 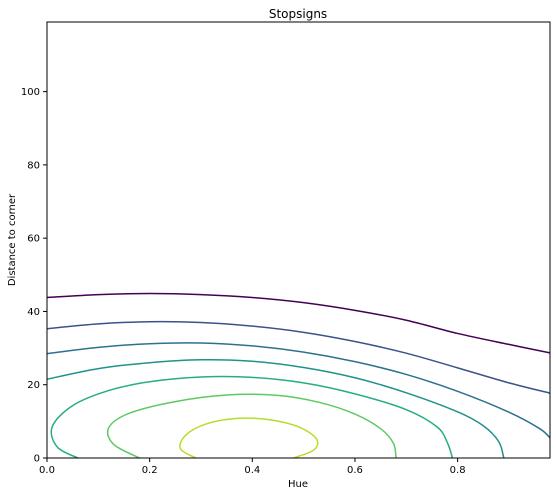 What do you see at coordinates (150, 470) in the screenshot?
I see `x-tick-label: 0.2` at bounding box center [150, 470].